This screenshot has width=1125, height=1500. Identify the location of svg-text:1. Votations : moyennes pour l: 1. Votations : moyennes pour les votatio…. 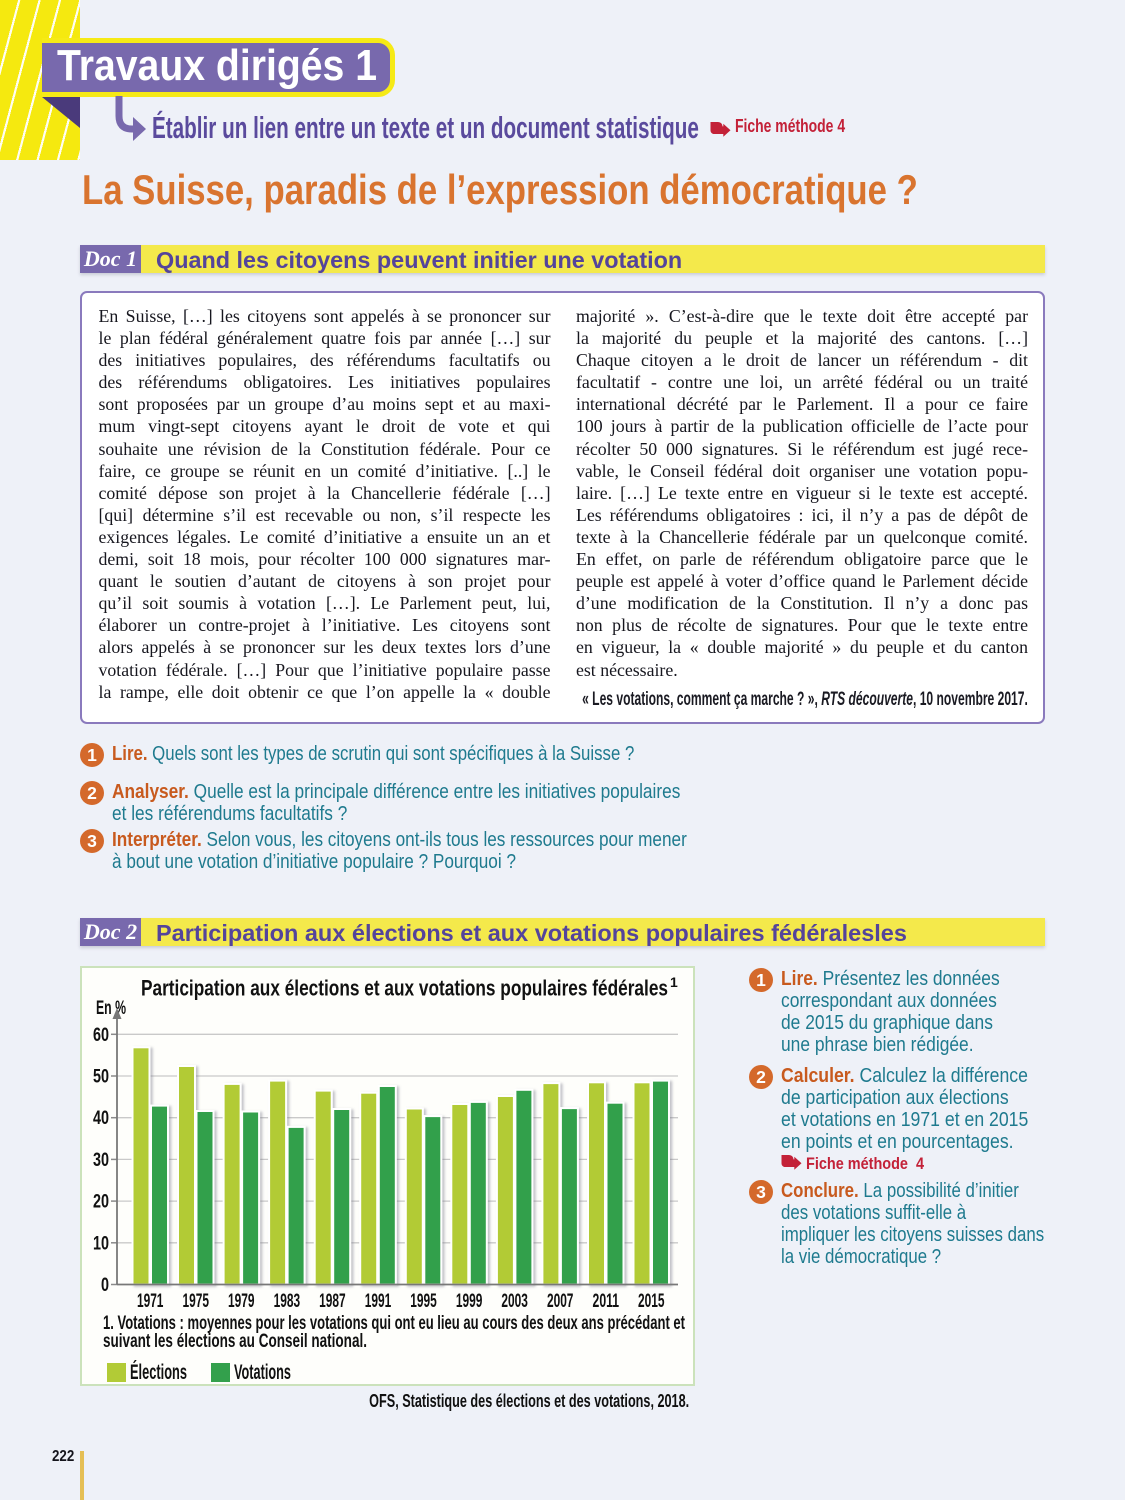
(394, 1323).